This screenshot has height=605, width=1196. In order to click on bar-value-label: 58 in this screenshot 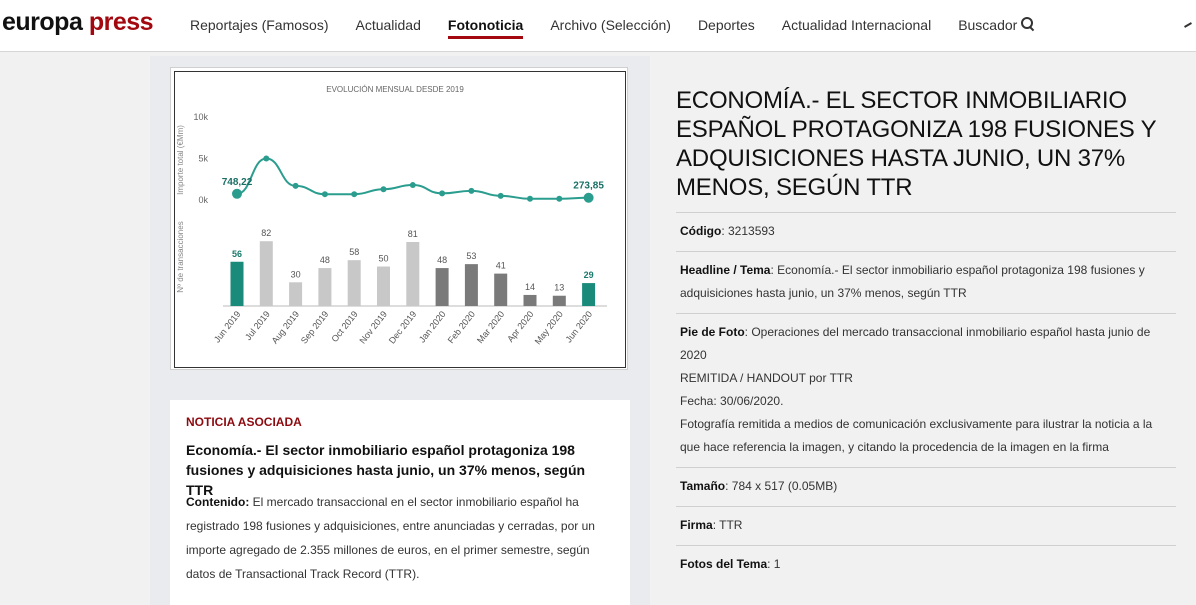, I will do `click(354, 252)`.